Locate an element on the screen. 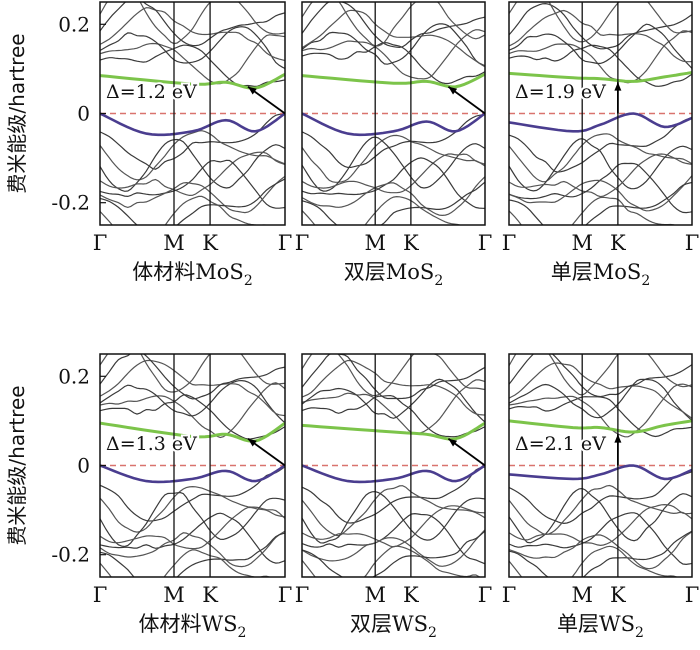  band-panel: Γ M K Γ 双层WS2 is located at coordinates (394, 497).